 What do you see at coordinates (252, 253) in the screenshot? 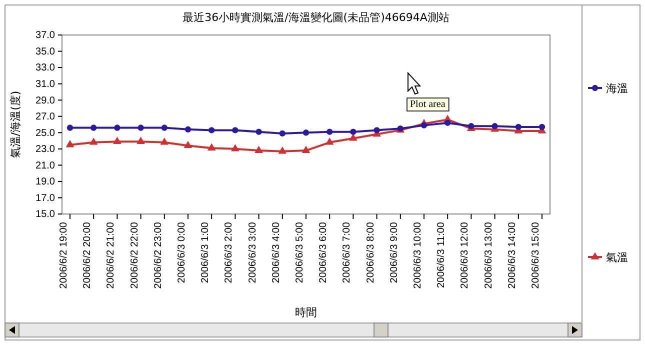
I see `x-tick-label: 2006/6/3 3:00` at bounding box center [252, 253].